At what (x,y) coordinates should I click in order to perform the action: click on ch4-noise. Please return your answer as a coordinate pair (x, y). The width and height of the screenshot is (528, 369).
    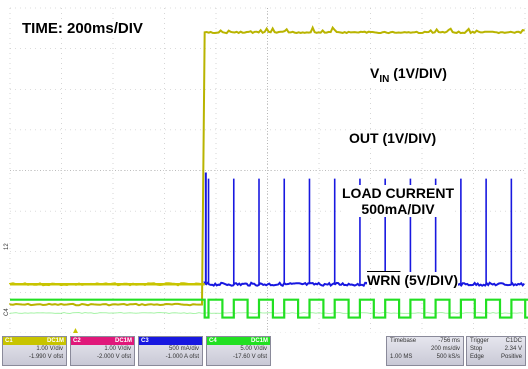
    Looking at the image, I should click on (266, 313).